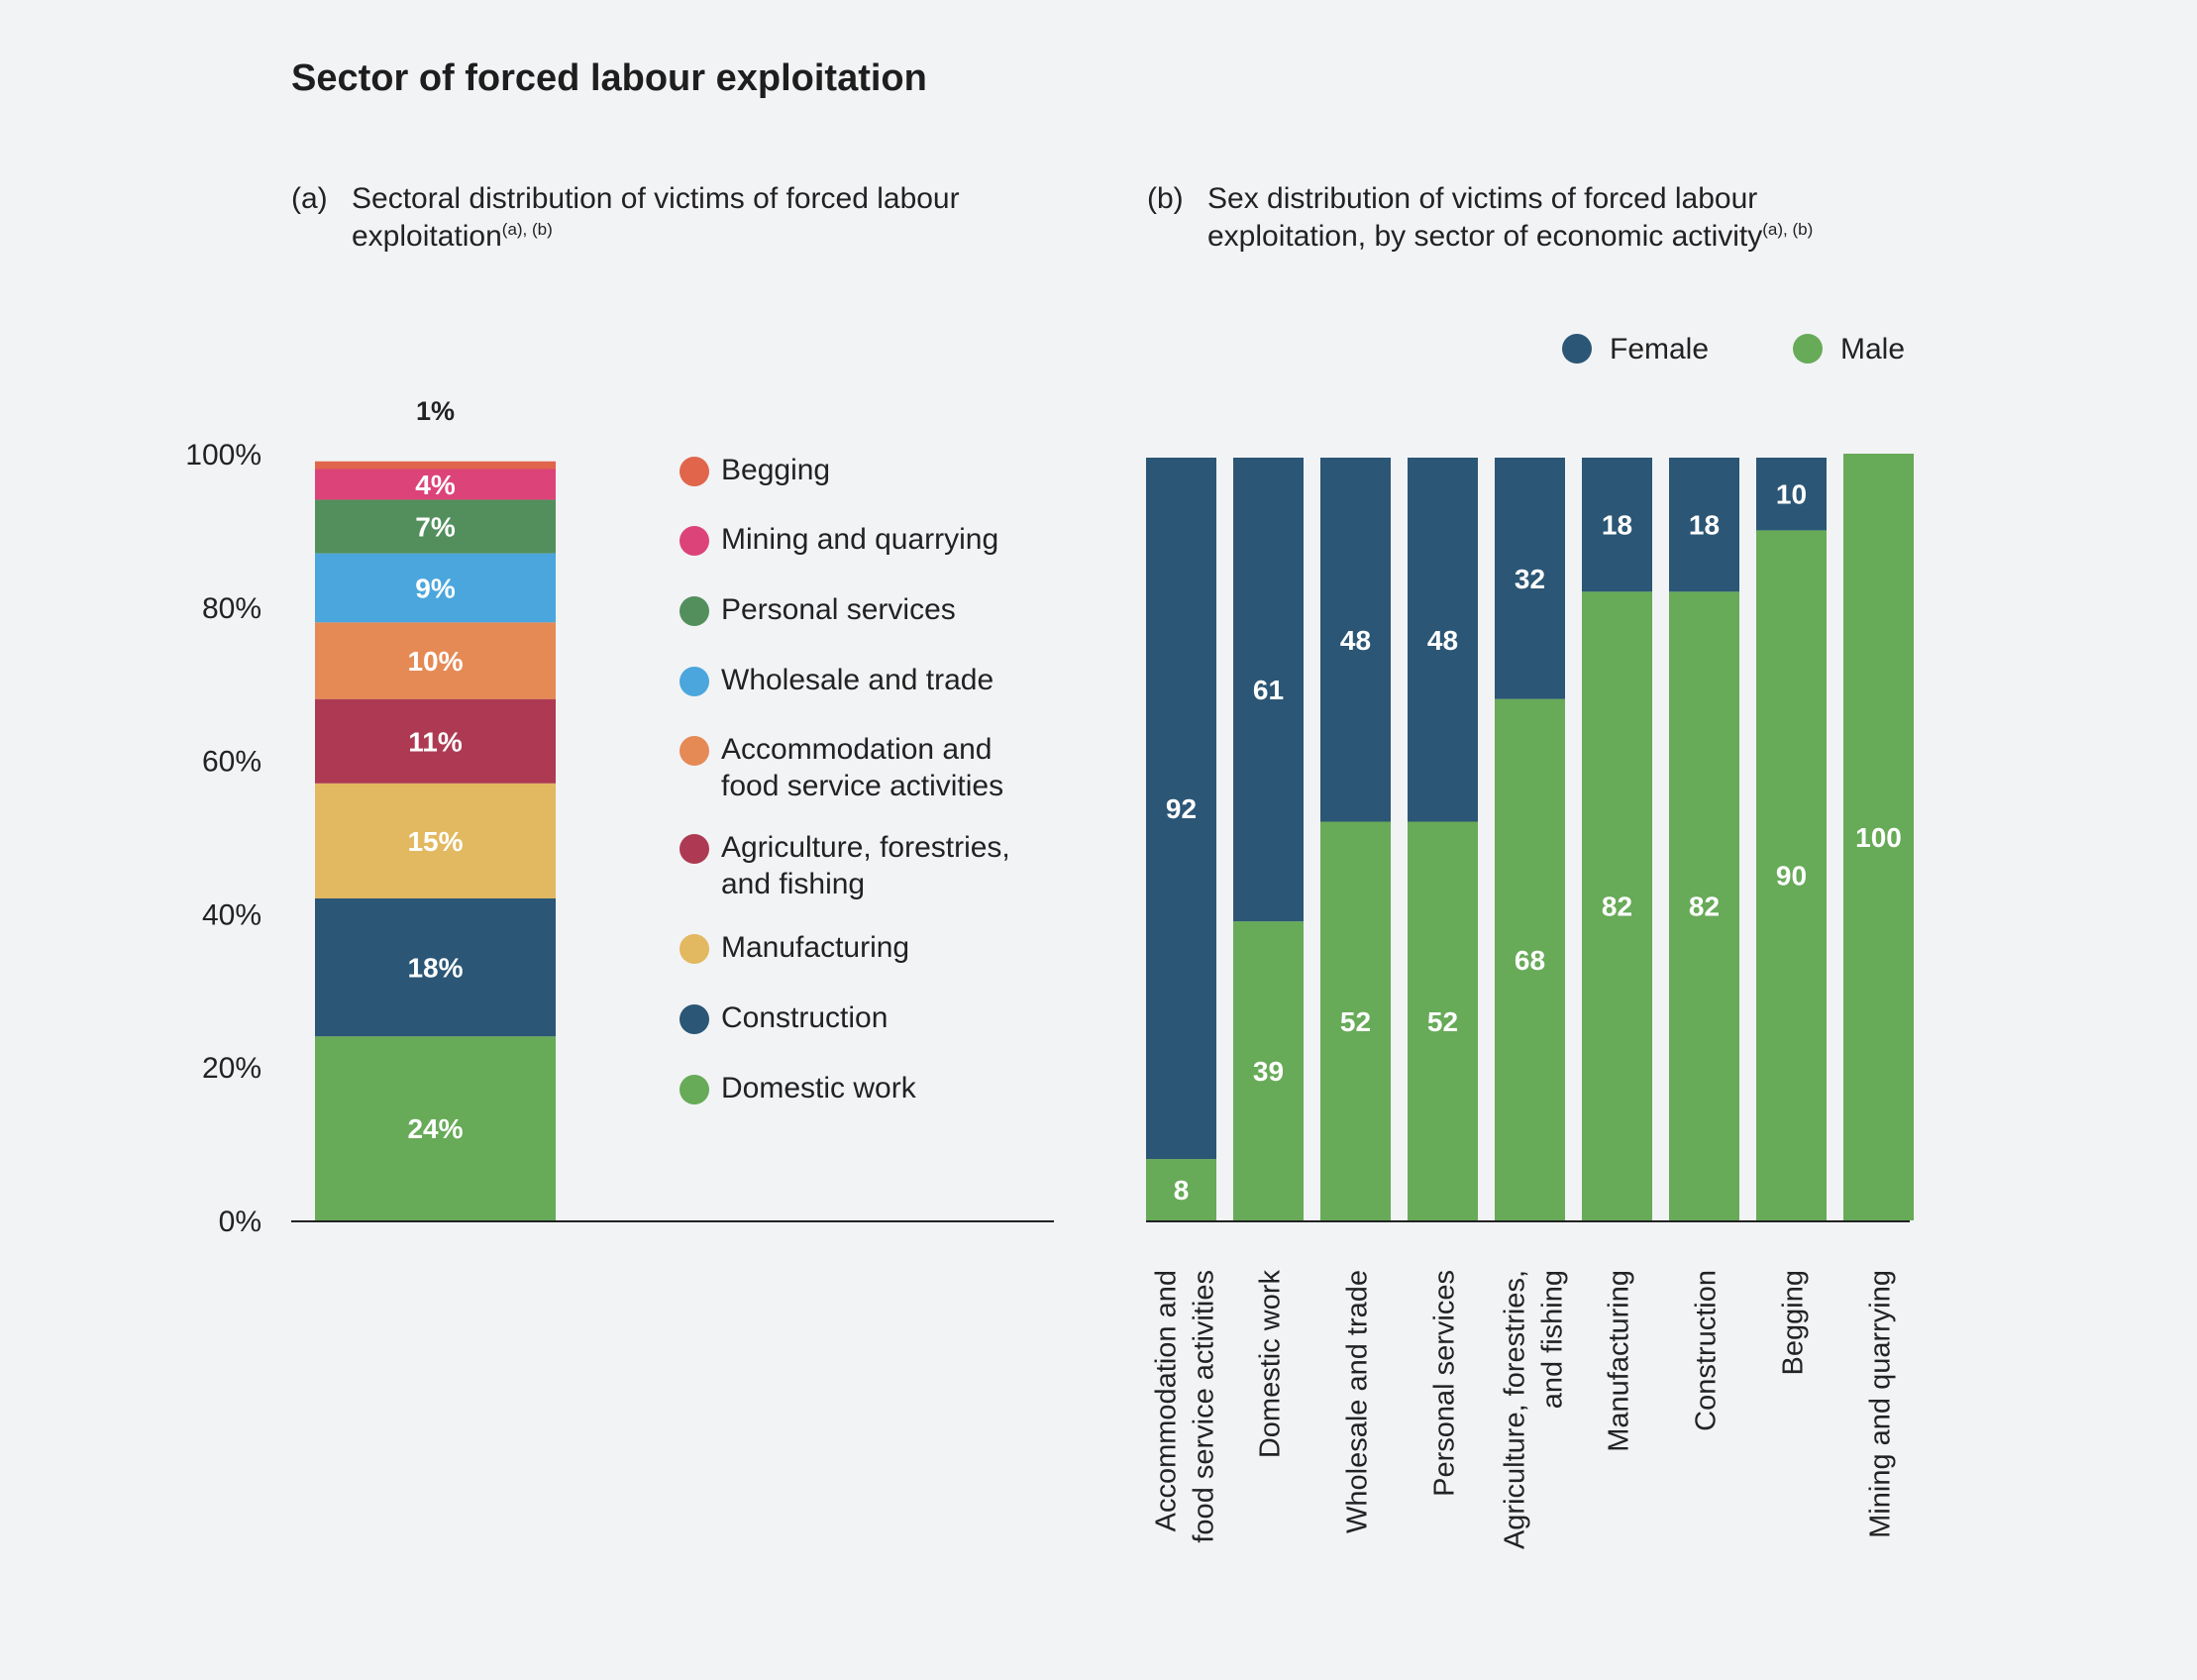 The width and height of the screenshot is (2197, 1680). What do you see at coordinates (240, 1222) in the screenshot?
I see `y-tick-label: 0%` at bounding box center [240, 1222].